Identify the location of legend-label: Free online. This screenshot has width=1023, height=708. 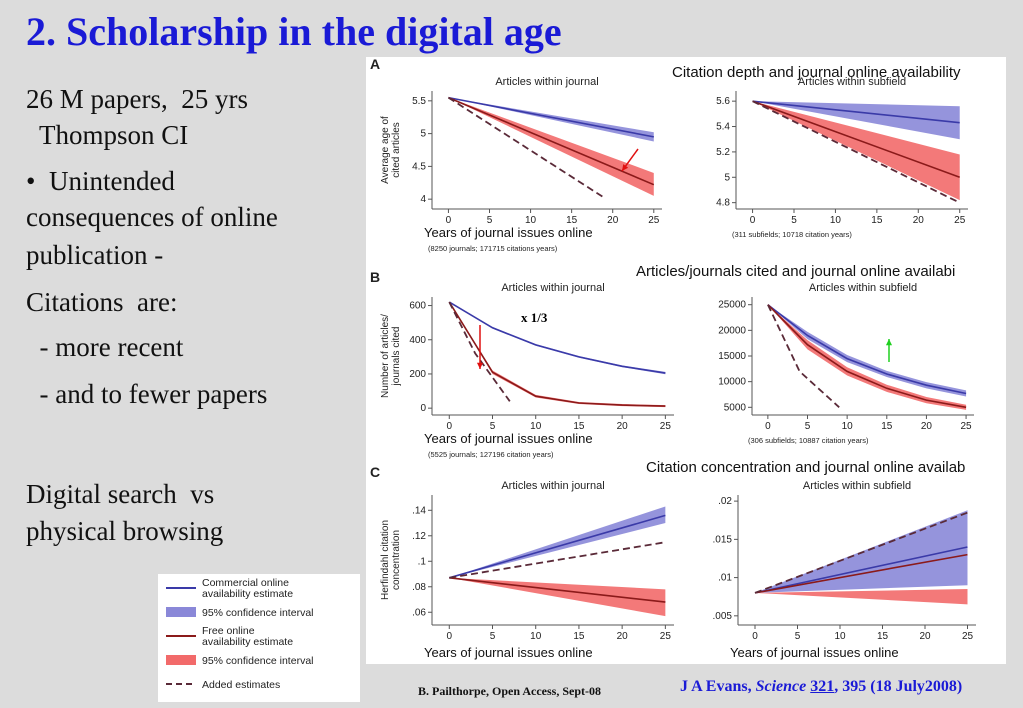
(228, 631).